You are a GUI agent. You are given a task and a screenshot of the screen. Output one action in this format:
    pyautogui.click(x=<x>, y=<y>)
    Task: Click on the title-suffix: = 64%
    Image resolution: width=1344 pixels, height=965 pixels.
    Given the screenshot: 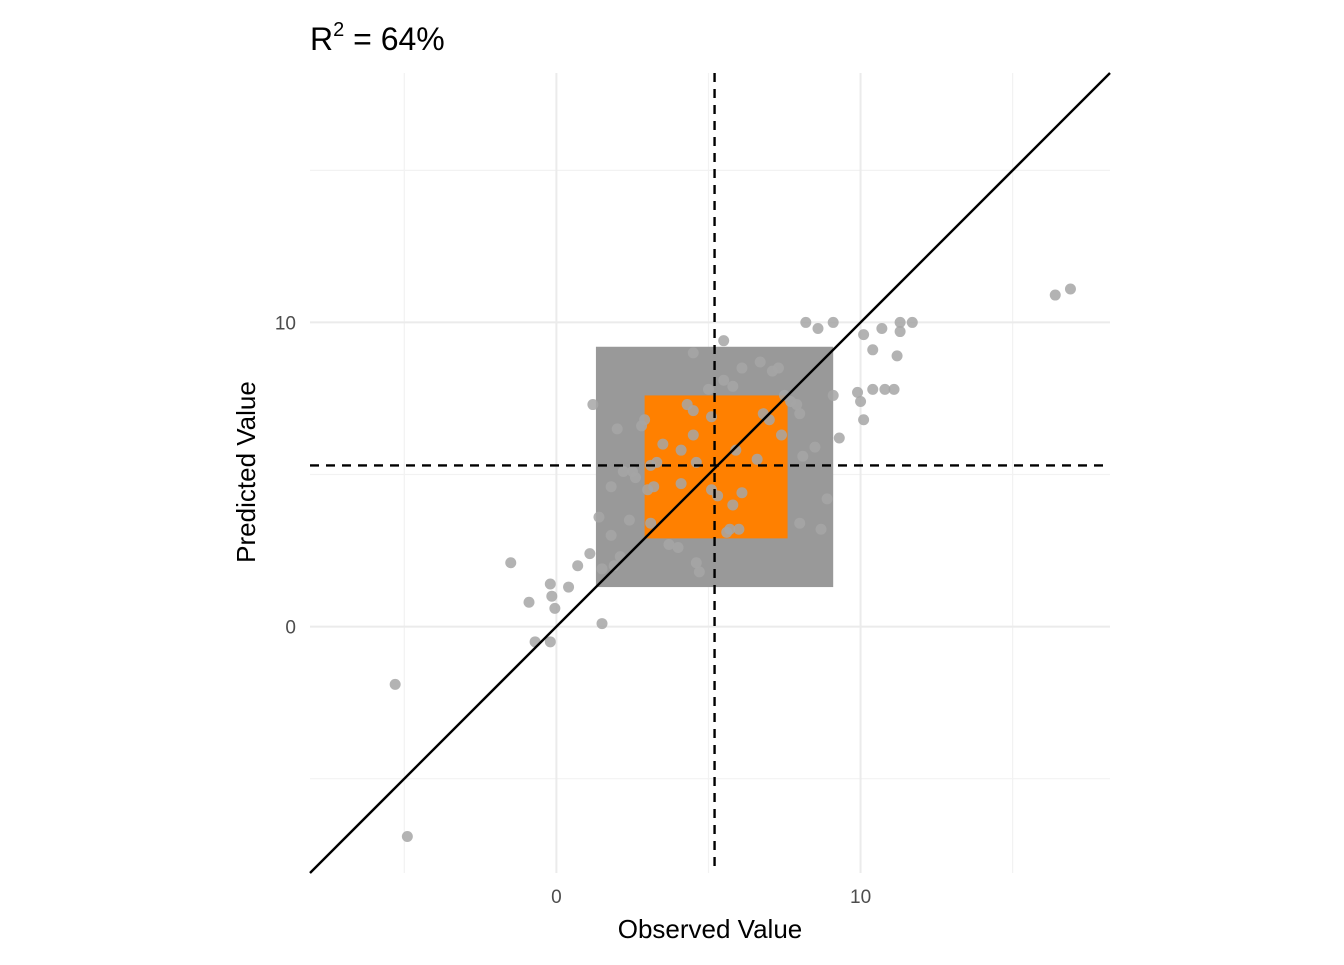 What is the action you would take?
    pyautogui.click(x=394, y=39)
    